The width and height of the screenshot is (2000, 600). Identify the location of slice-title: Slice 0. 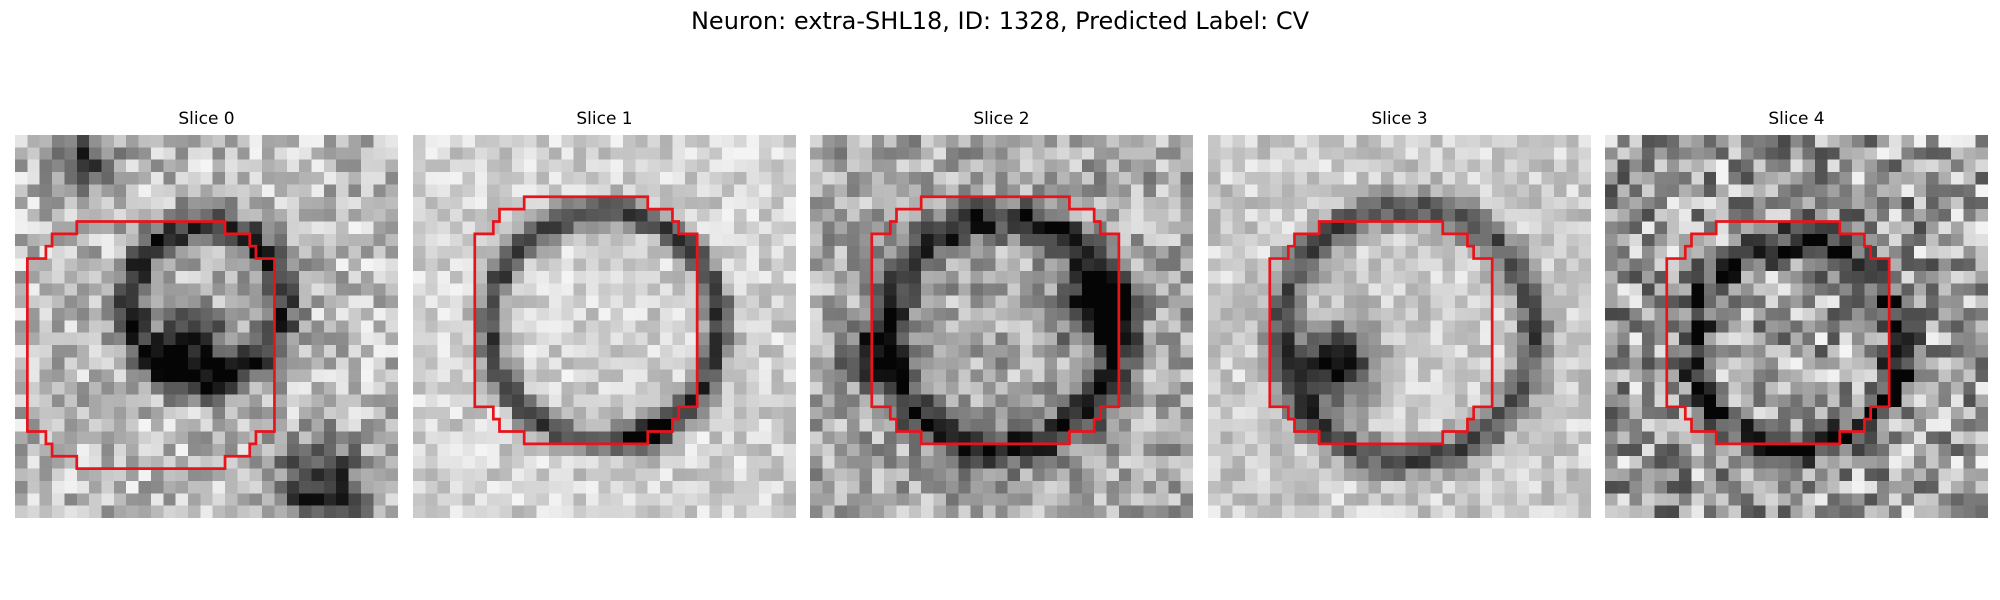
(206, 119).